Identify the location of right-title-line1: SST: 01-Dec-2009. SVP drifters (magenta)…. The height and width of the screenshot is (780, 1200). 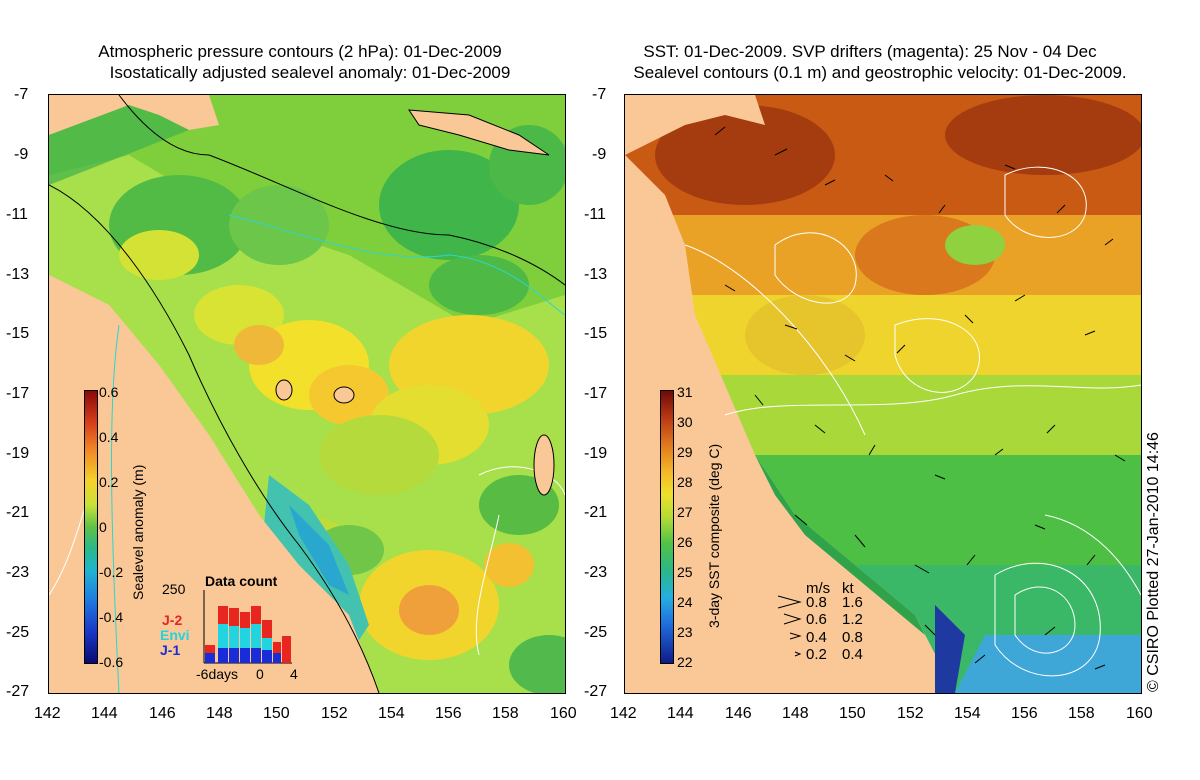
(870, 51).